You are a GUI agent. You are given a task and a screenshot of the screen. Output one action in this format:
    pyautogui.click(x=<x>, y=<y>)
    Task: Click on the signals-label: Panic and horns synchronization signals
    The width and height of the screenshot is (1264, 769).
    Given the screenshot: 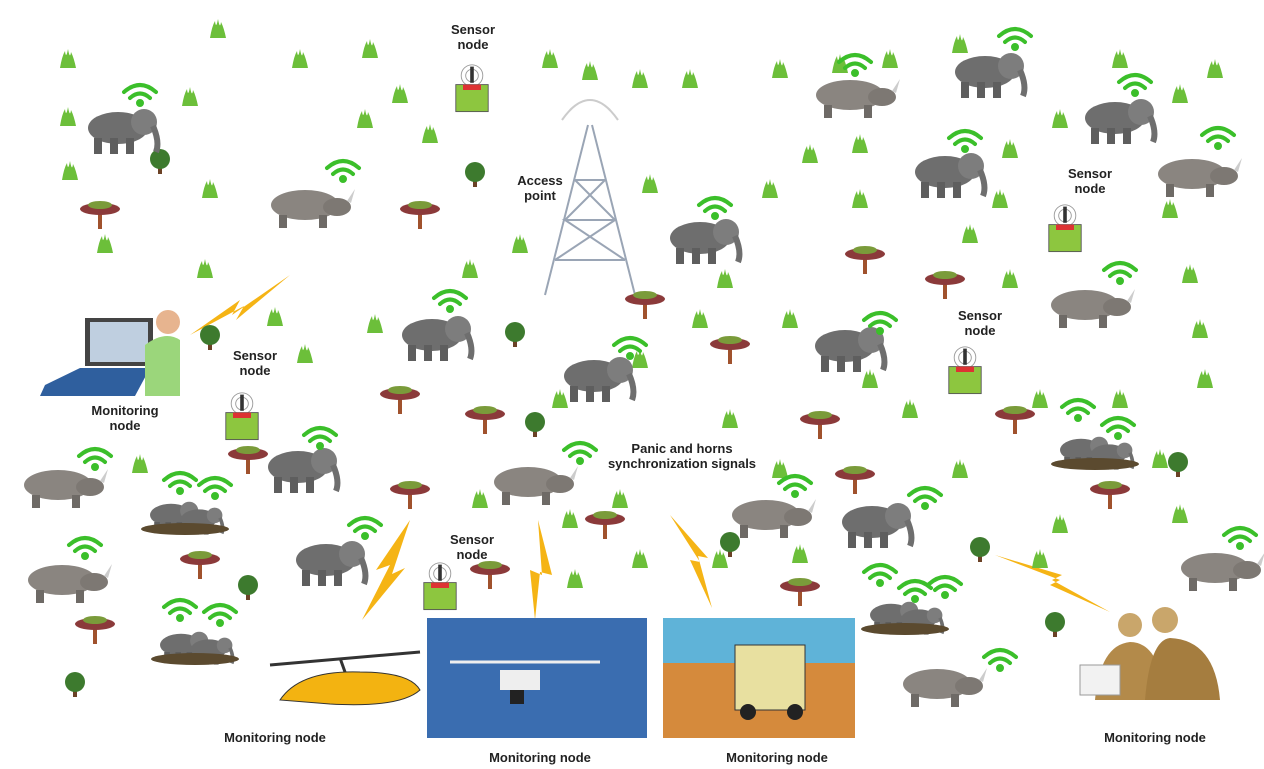 What is the action you would take?
    pyautogui.click(x=682, y=456)
    